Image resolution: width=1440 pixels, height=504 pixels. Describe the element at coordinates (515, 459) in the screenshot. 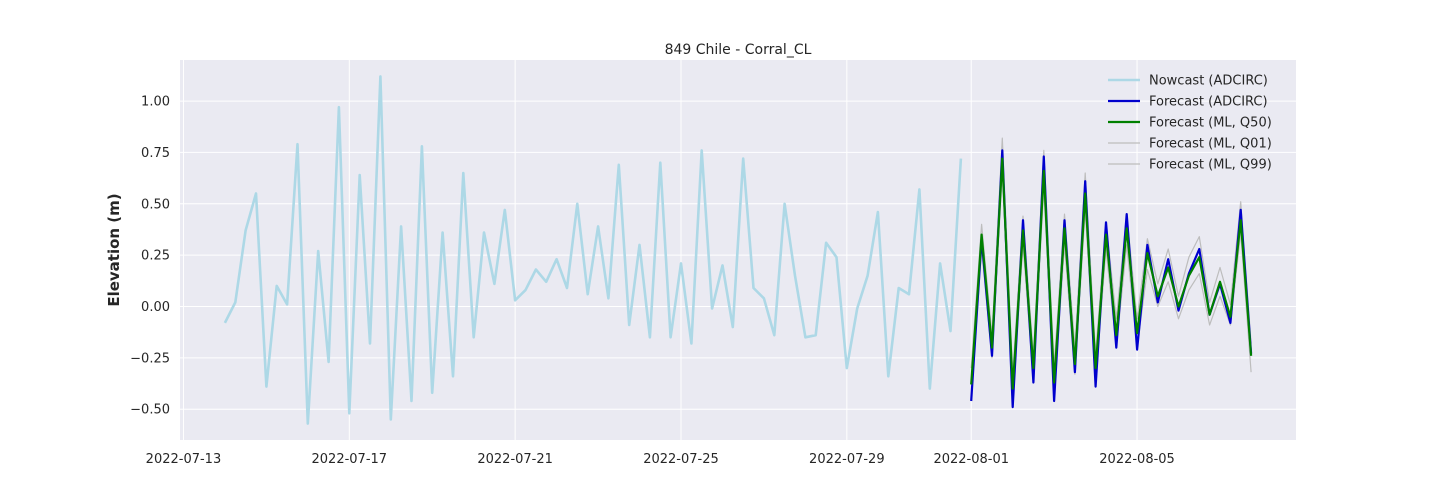

I see `x-tick-label: 2022-07-21` at that location.